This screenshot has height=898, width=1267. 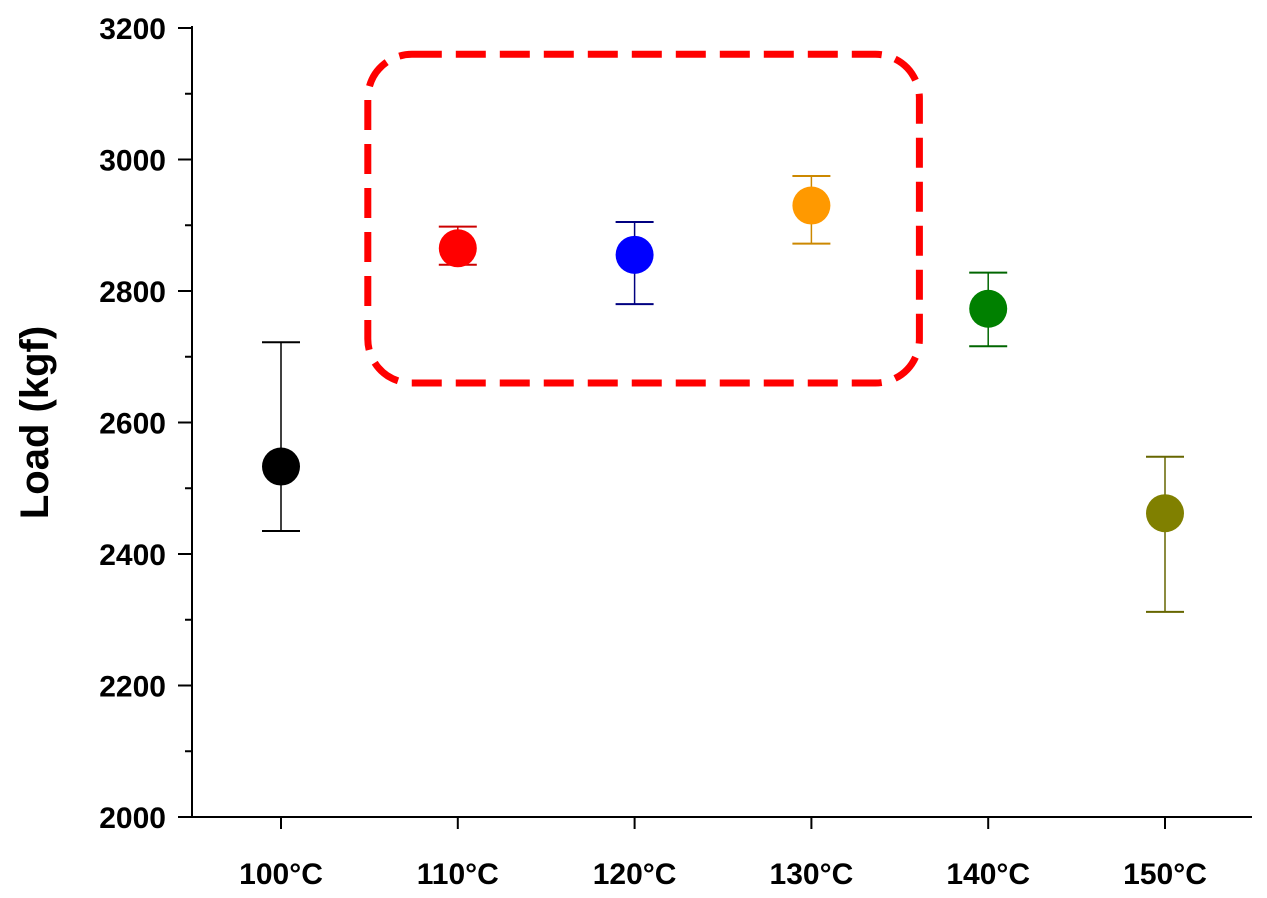 What do you see at coordinates (458, 874) in the screenshot?
I see `x-tick-label: 110°C` at bounding box center [458, 874].